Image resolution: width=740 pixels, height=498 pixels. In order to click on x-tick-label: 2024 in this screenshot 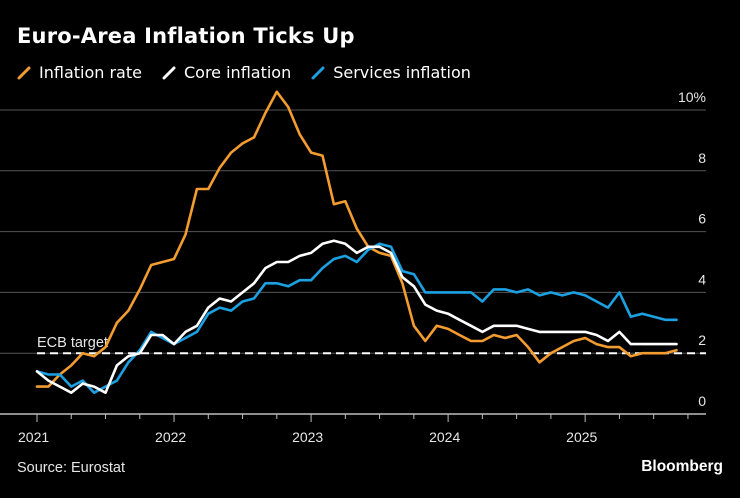, I will do `click(444, 437)`.